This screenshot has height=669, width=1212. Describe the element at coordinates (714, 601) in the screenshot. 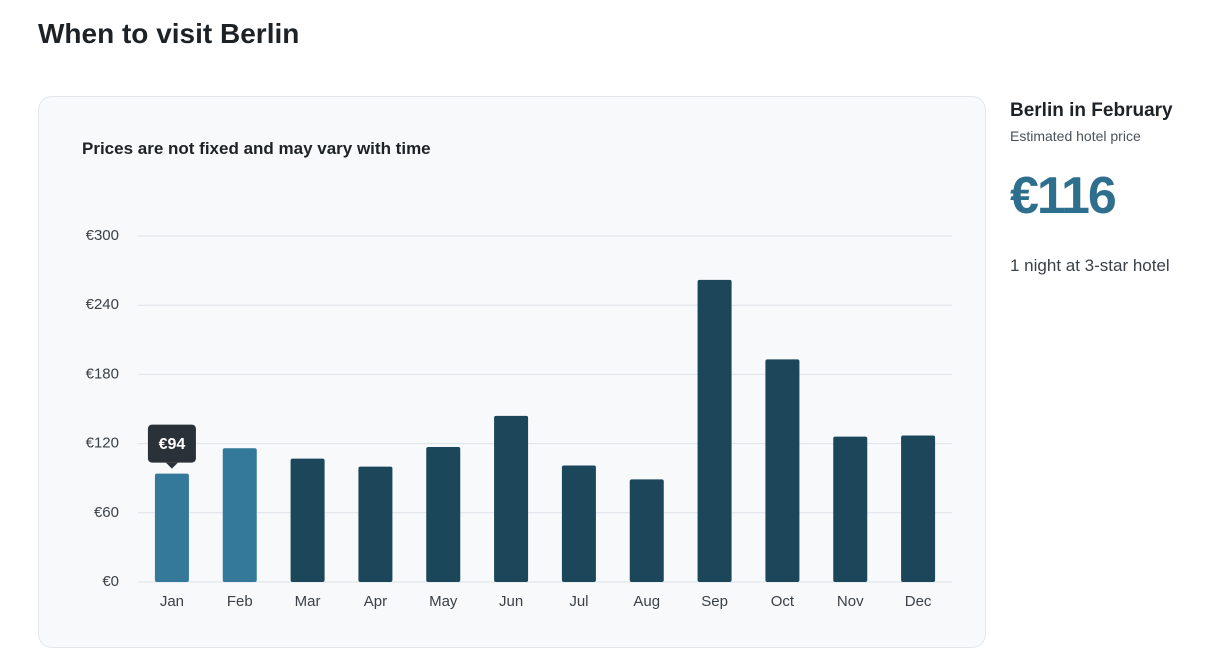

I see `x-tick-label: Sep` at that location.